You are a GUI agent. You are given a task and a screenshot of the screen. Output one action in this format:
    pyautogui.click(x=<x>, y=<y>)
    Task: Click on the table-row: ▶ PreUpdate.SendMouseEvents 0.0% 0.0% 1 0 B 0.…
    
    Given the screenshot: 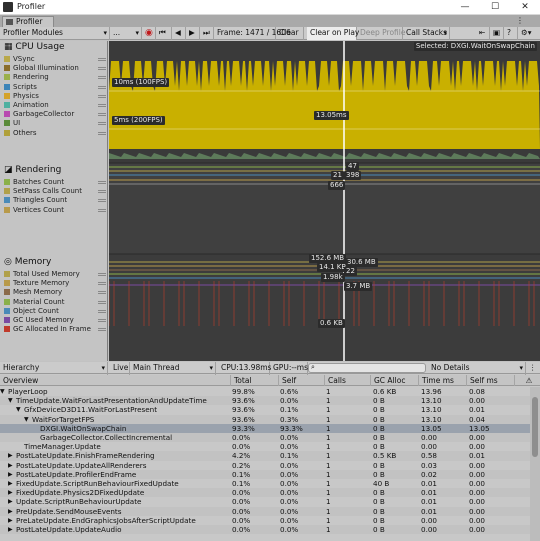 What is the action you would take?
    pyautogui.click(x=265, y=511)
    